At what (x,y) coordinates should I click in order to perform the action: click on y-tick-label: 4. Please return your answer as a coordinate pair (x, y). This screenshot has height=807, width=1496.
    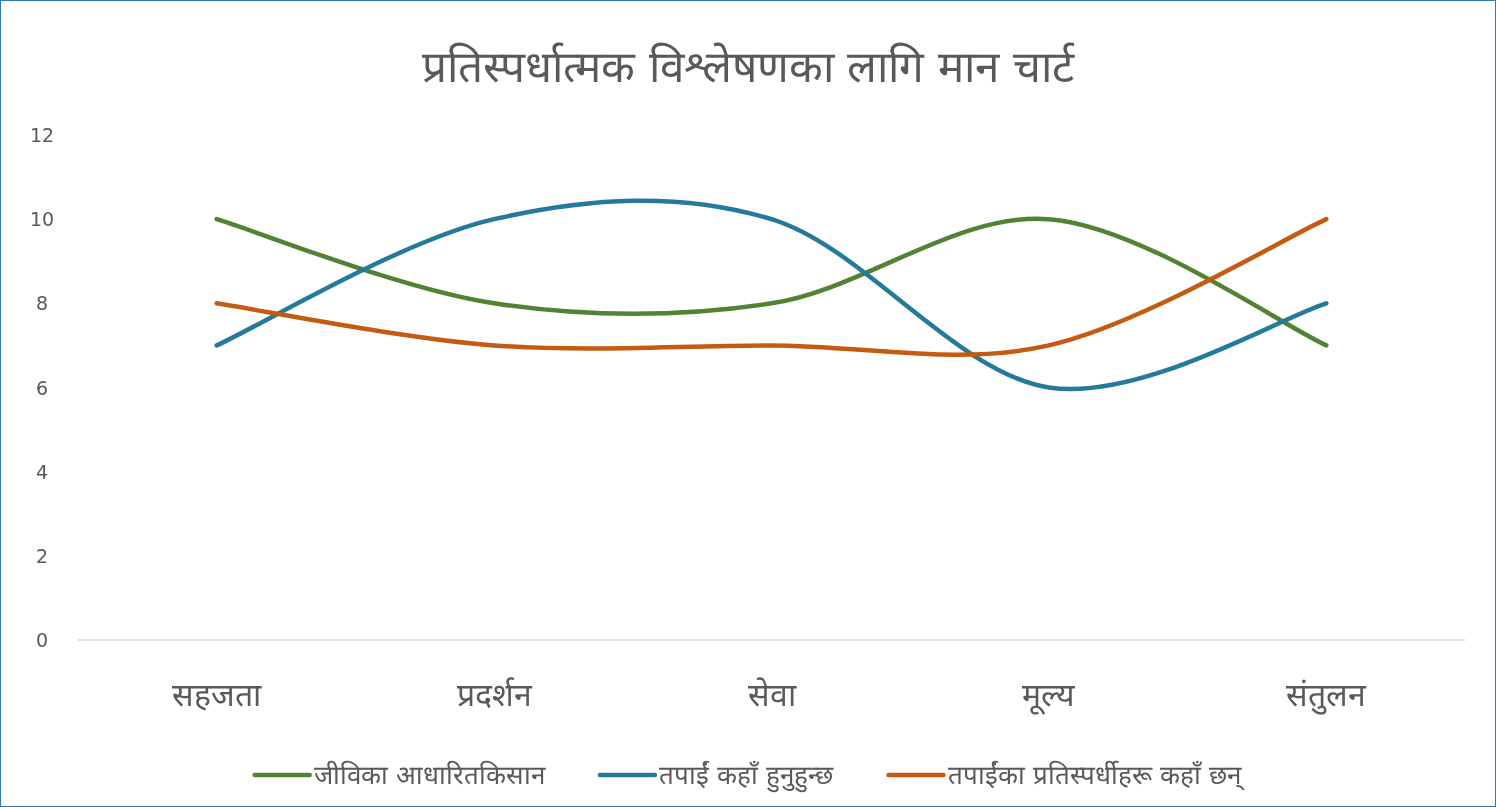
    Looking at the image, I should click on (42, 471).